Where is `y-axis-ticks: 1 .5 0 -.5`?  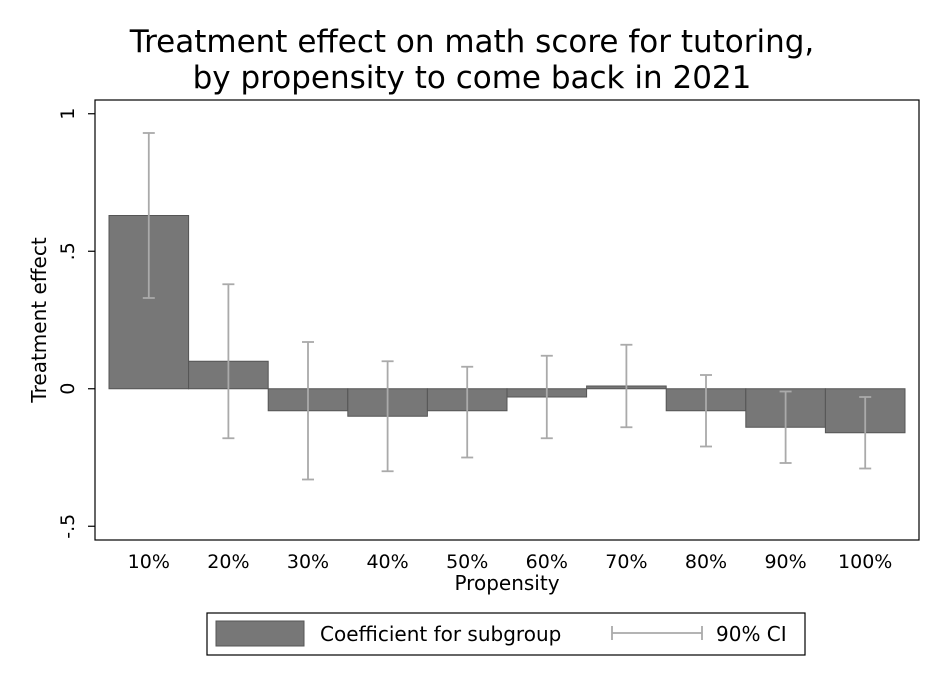 y-axis-ticks: 1 .5 0 -.5 is located at coordinates (76, 323).